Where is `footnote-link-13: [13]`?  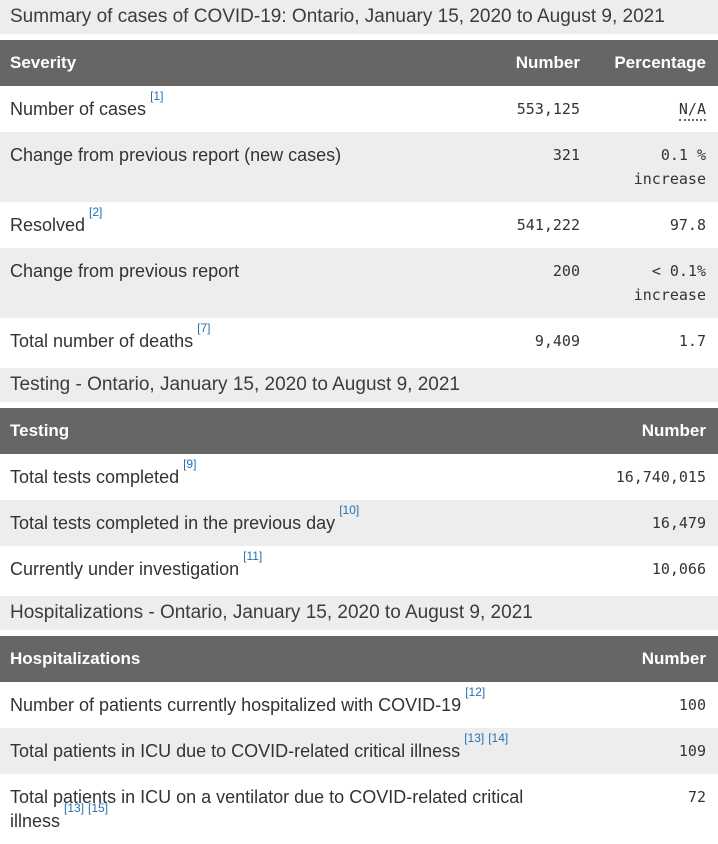
footnote-link-13: [13] is located at coordinates (474, 738).